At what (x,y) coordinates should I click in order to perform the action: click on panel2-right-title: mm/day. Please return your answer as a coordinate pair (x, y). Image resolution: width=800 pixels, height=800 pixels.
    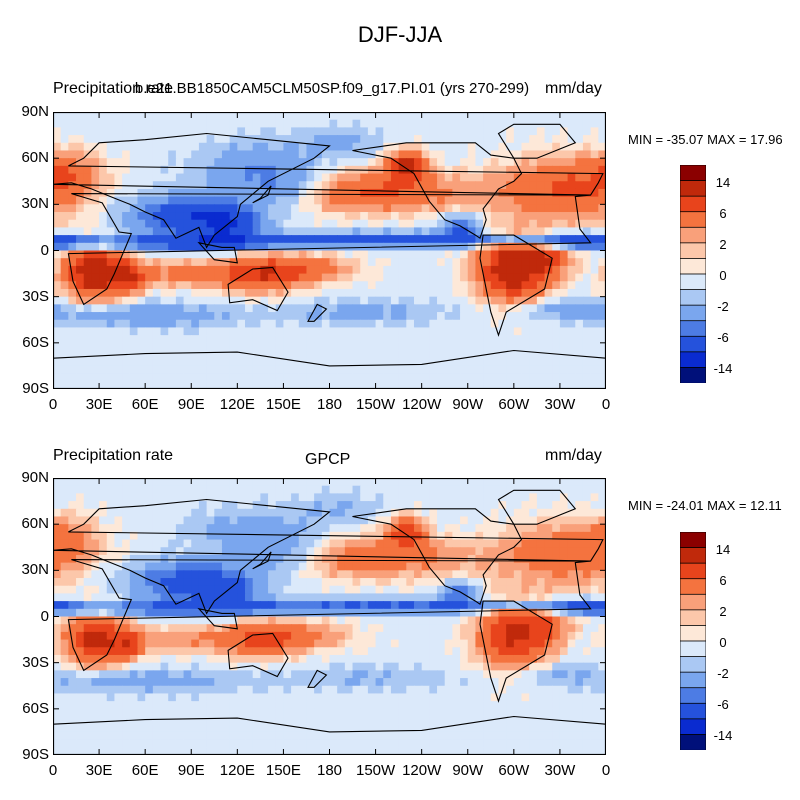
    Looking at the image, I should click on (573, 455).